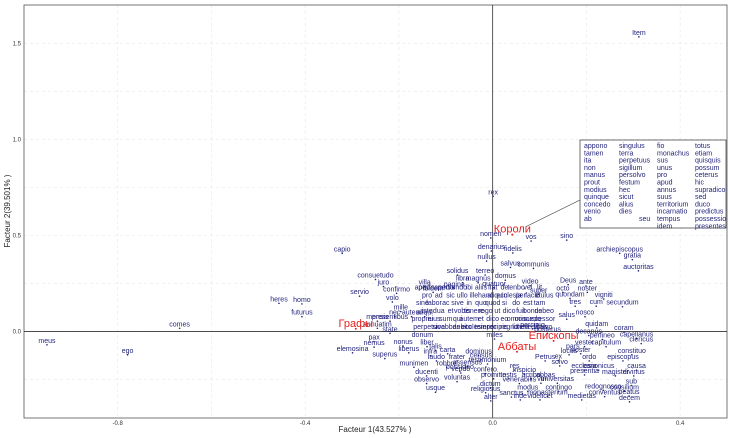 The width and height of the screenshot is (730, 438). Describe the element at coordinates (533, 264) in the screenshot. I see `point-label: communis` at that location.